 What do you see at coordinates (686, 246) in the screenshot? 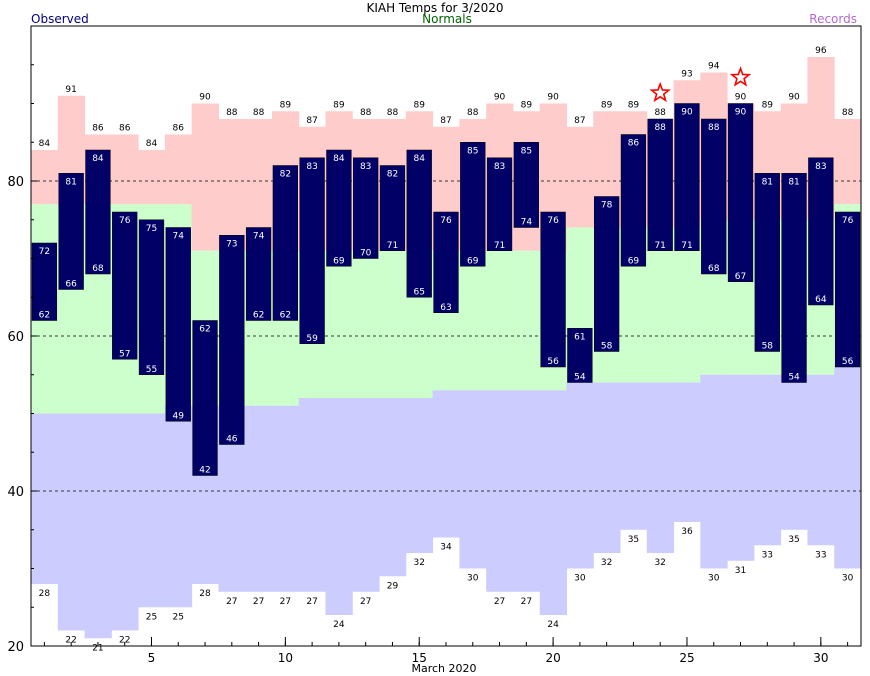
I see `observed-low-label: 71` at bounding box center [686, 246].